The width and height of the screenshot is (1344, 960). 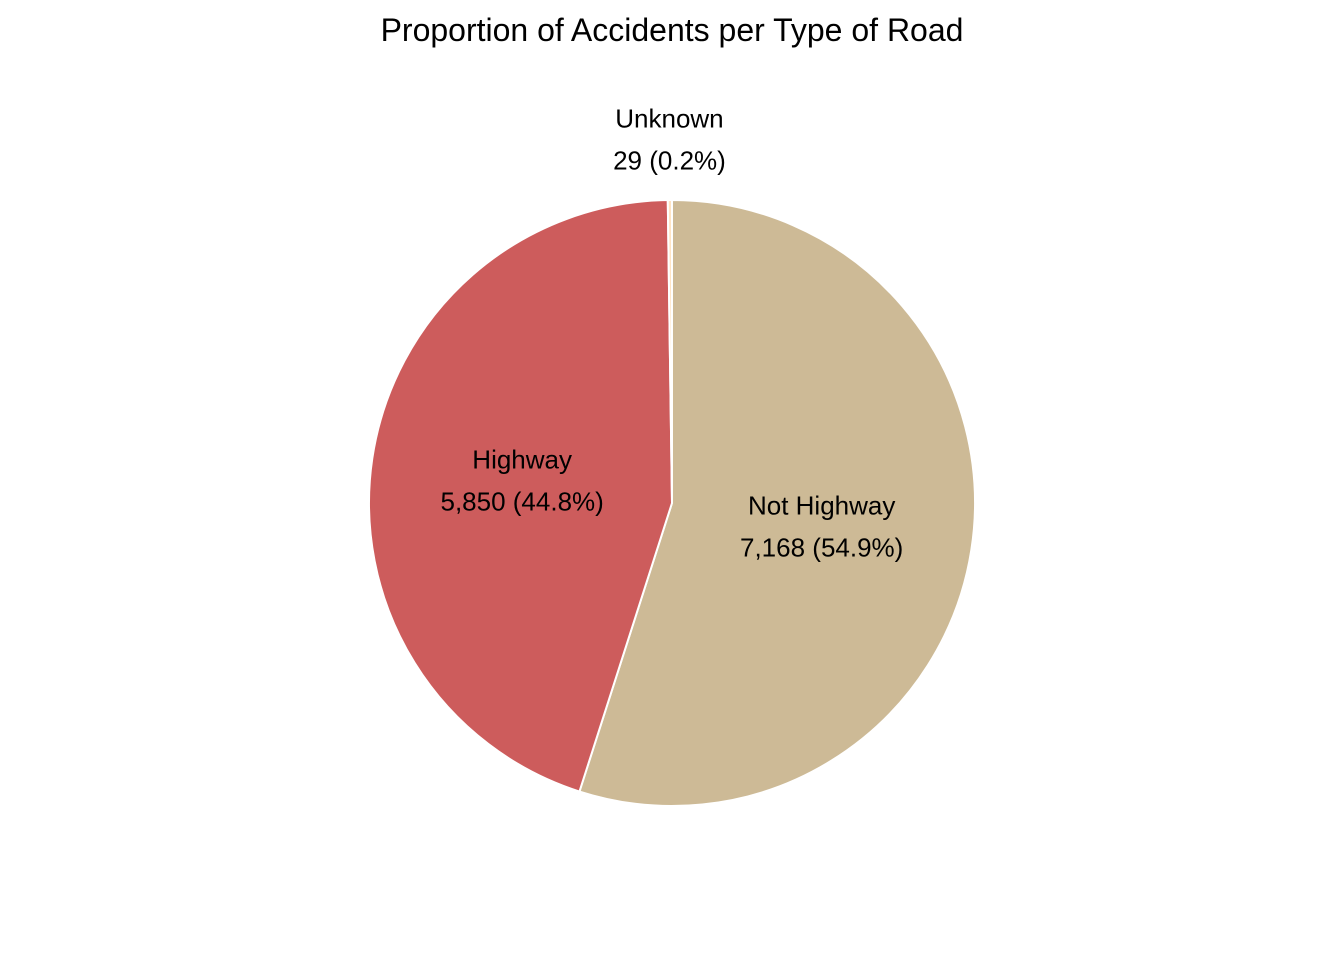 What do you see at coordinates (669, 351) in the screenshot?
I see `pie-slice-unknown` at bounding box center [669, 351].